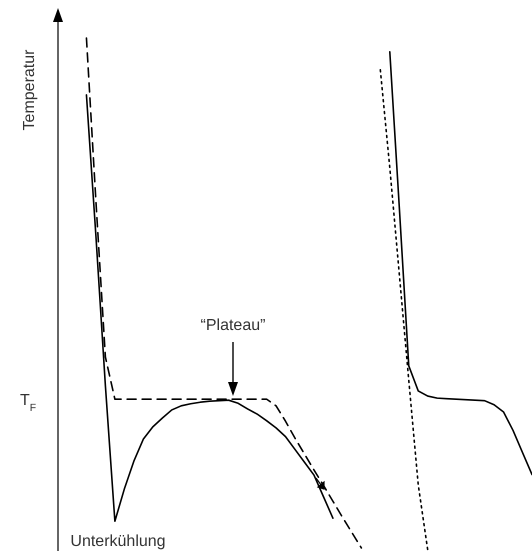 This screenshot has width=532, height=551. Describe the element at coordinates (28, 403) in the screenshot. I see `text: T$_{F}$` at that location.